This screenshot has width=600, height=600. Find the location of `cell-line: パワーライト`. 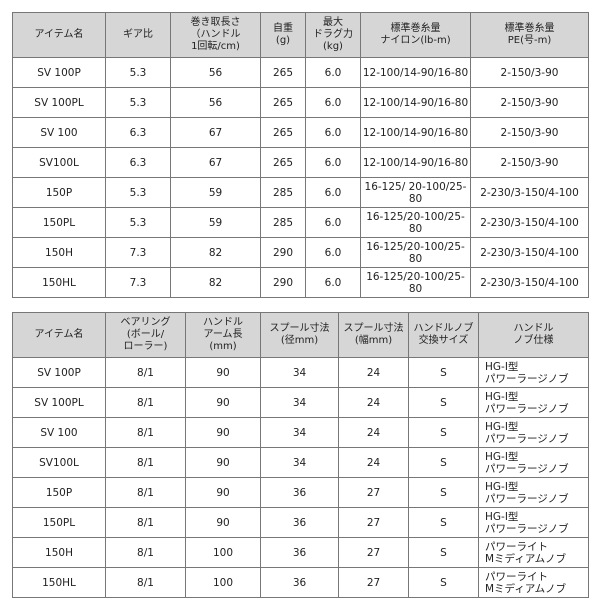

cell-line: パワーライト is located at coordinates (516, 546).